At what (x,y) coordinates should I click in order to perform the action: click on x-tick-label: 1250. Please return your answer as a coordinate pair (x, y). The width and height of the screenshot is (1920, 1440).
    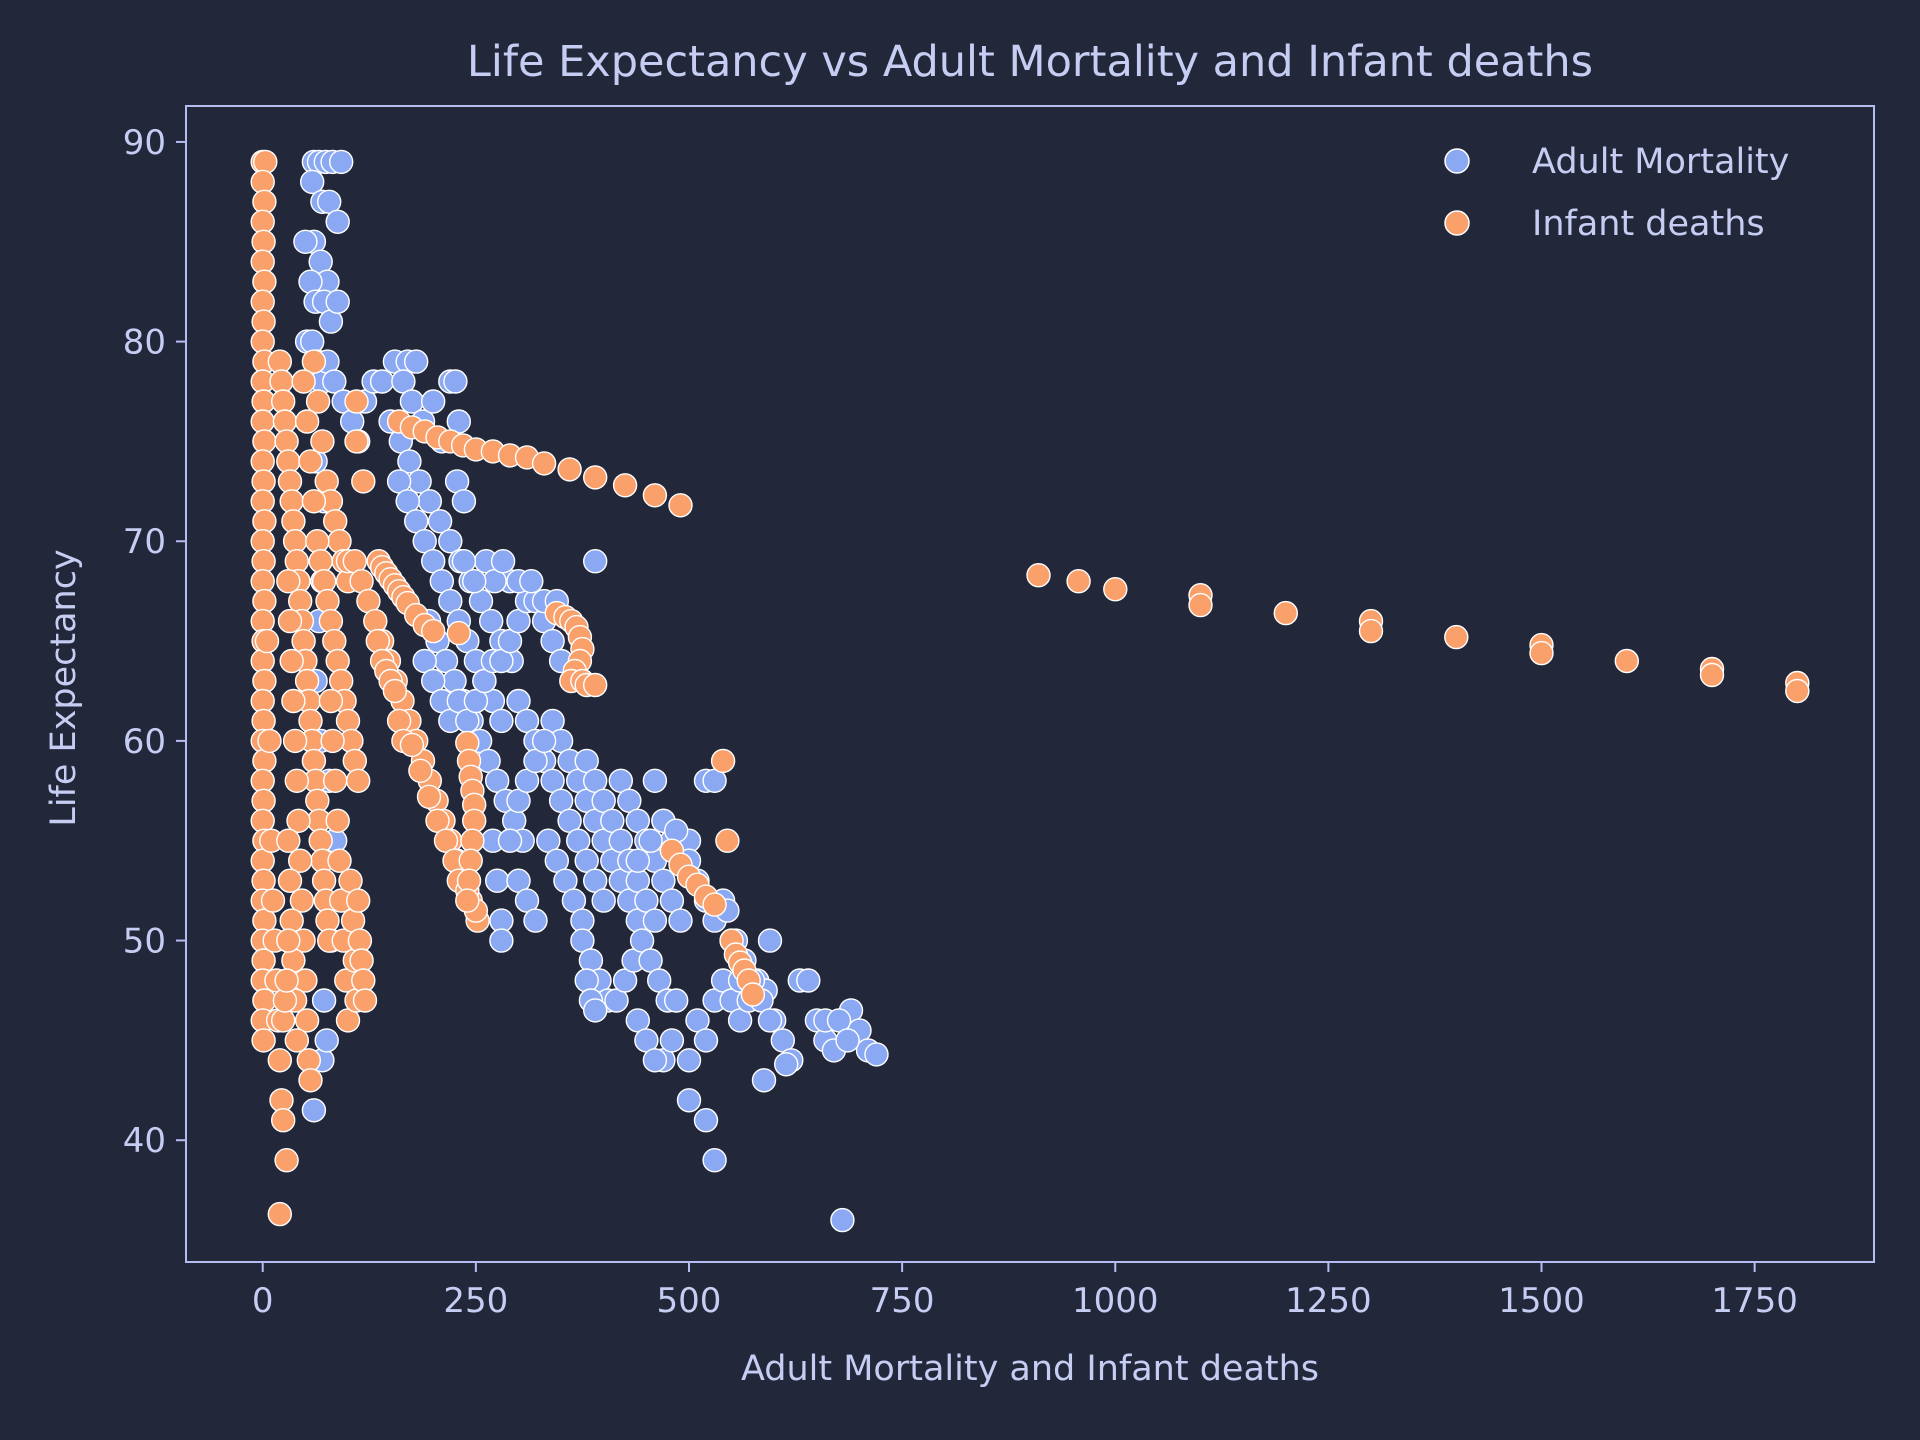
    Looking at the image, I should click on (1328, 1301).